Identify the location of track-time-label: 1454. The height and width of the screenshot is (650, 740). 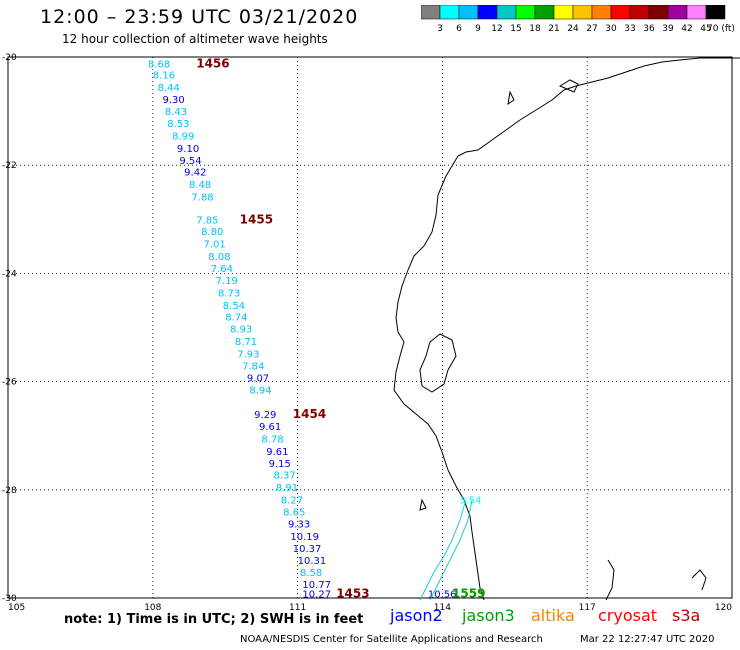
(309, 414).